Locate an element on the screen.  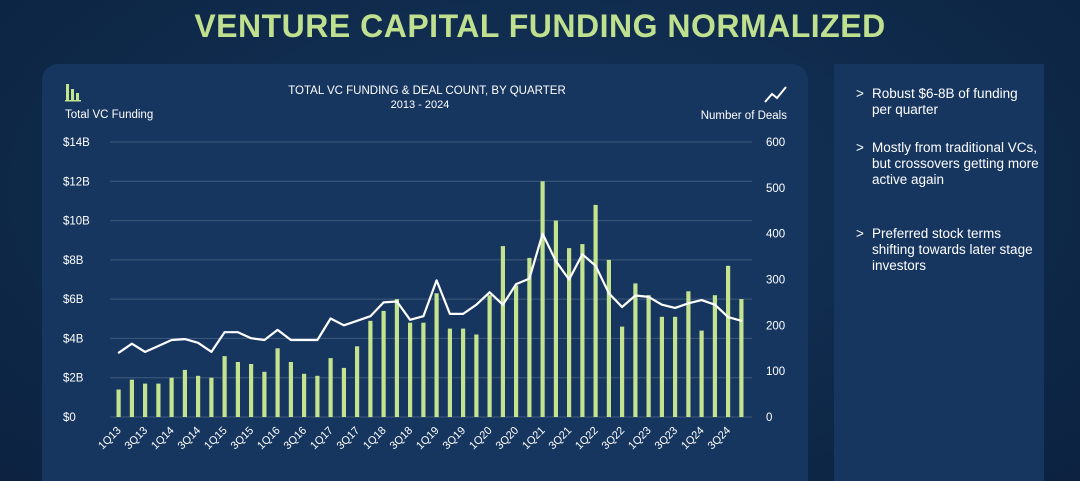
x-tick-label: 3Q19 is located at coordinates (455, 439).